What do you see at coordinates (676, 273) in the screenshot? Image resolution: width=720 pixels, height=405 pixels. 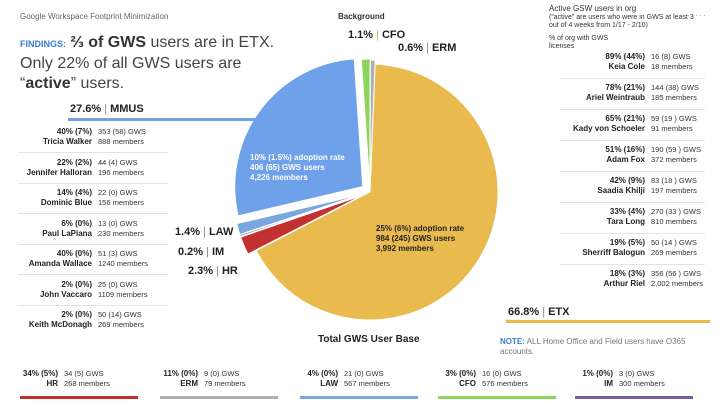 I see `person-gws: 356 (56 ) GWS` at bounding box center [676, 273].